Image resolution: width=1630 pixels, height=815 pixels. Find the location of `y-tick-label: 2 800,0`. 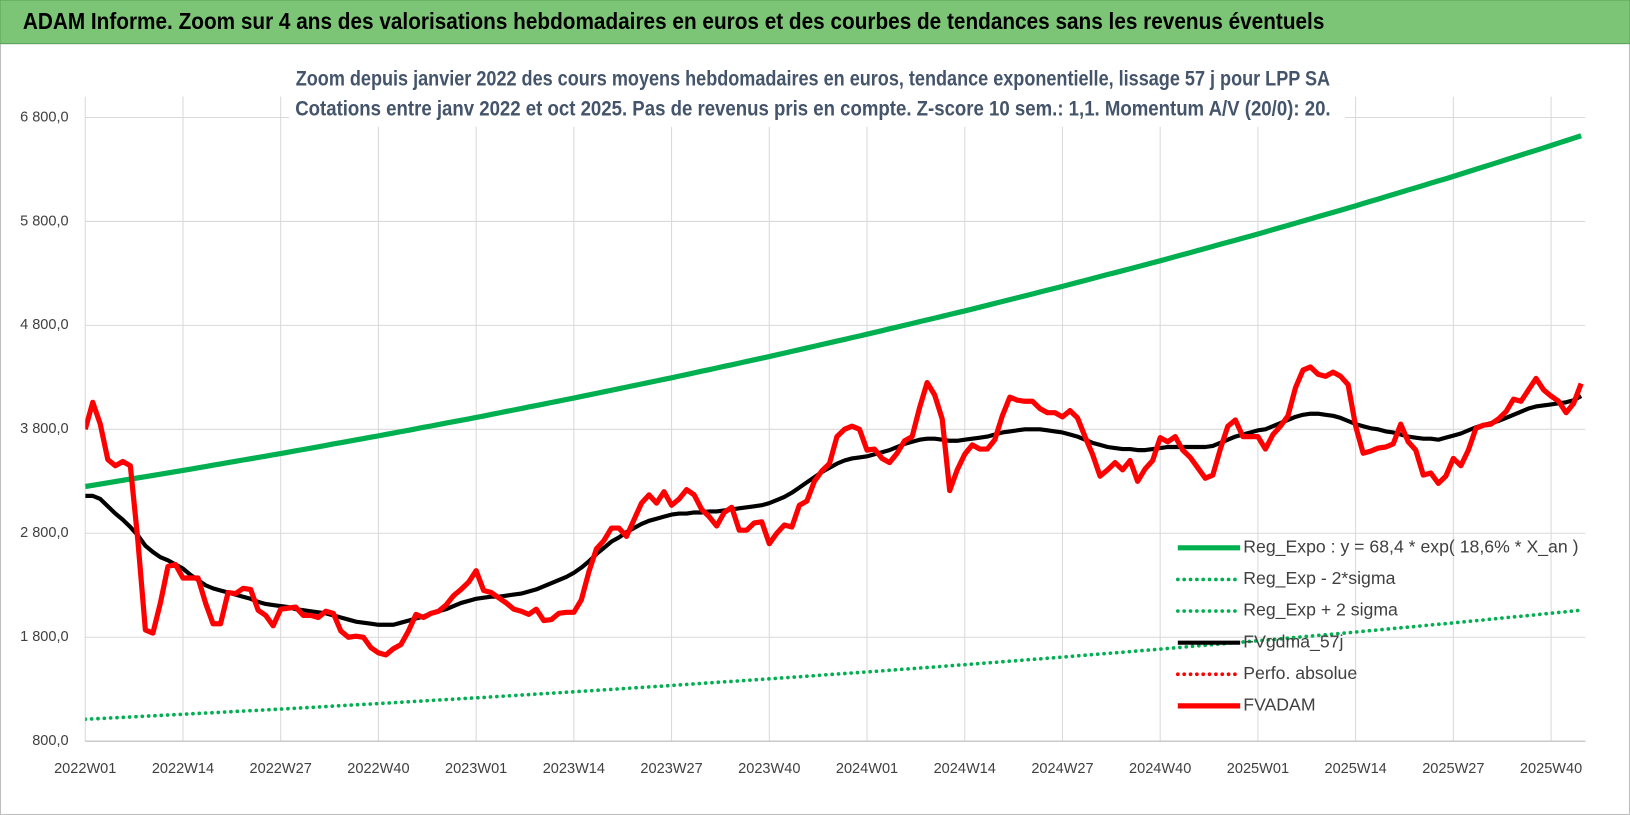

y-tick-label: 2 800,0 is located at coordinates (44, 533).